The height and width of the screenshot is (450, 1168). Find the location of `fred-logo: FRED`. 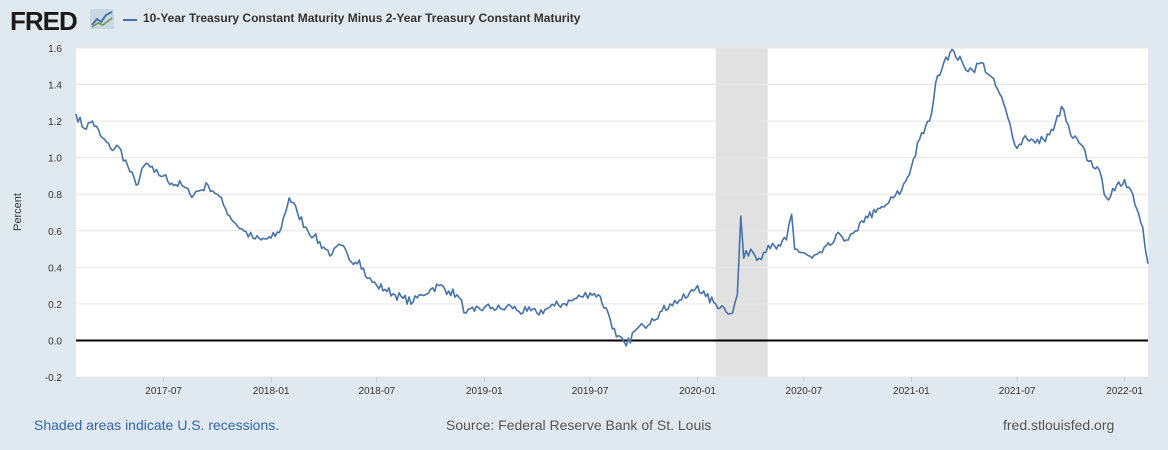

fred-logo: FRED is located at coordinates (44, 21).